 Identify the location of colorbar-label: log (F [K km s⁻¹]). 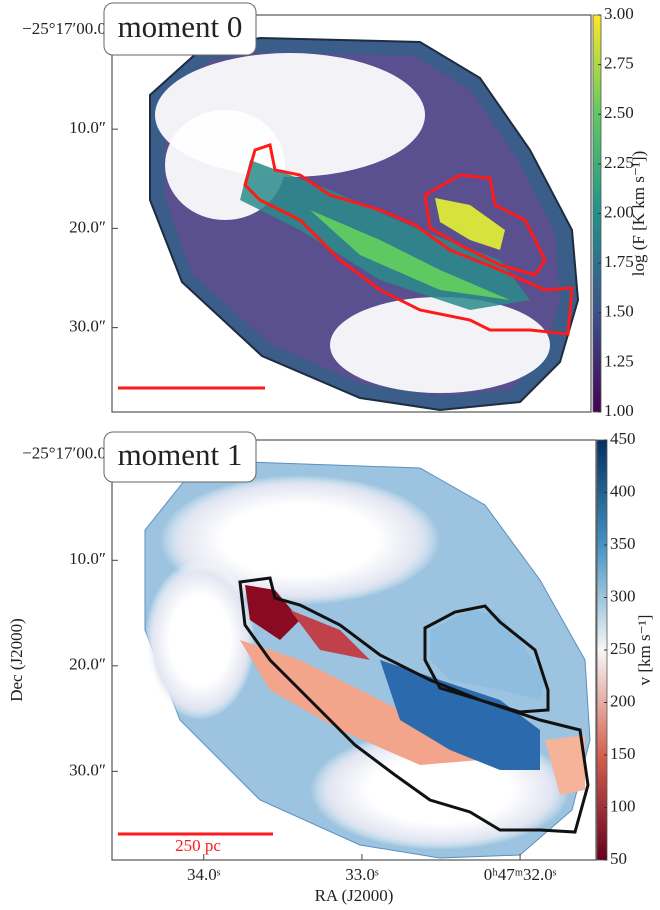
(638, 214).